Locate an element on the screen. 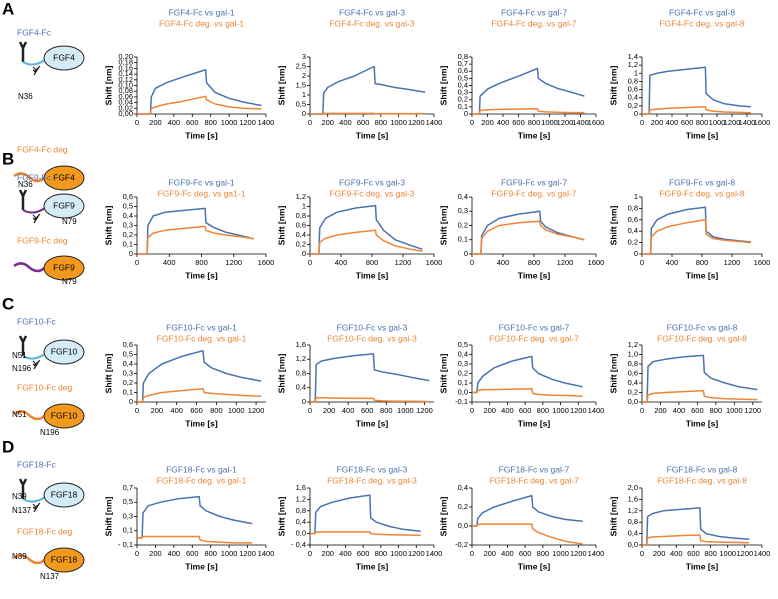 The height and width of the screenshot is (599, 778). chart-title: FGF9-Fc vs gal-8 is located at coordinates (702, 182).